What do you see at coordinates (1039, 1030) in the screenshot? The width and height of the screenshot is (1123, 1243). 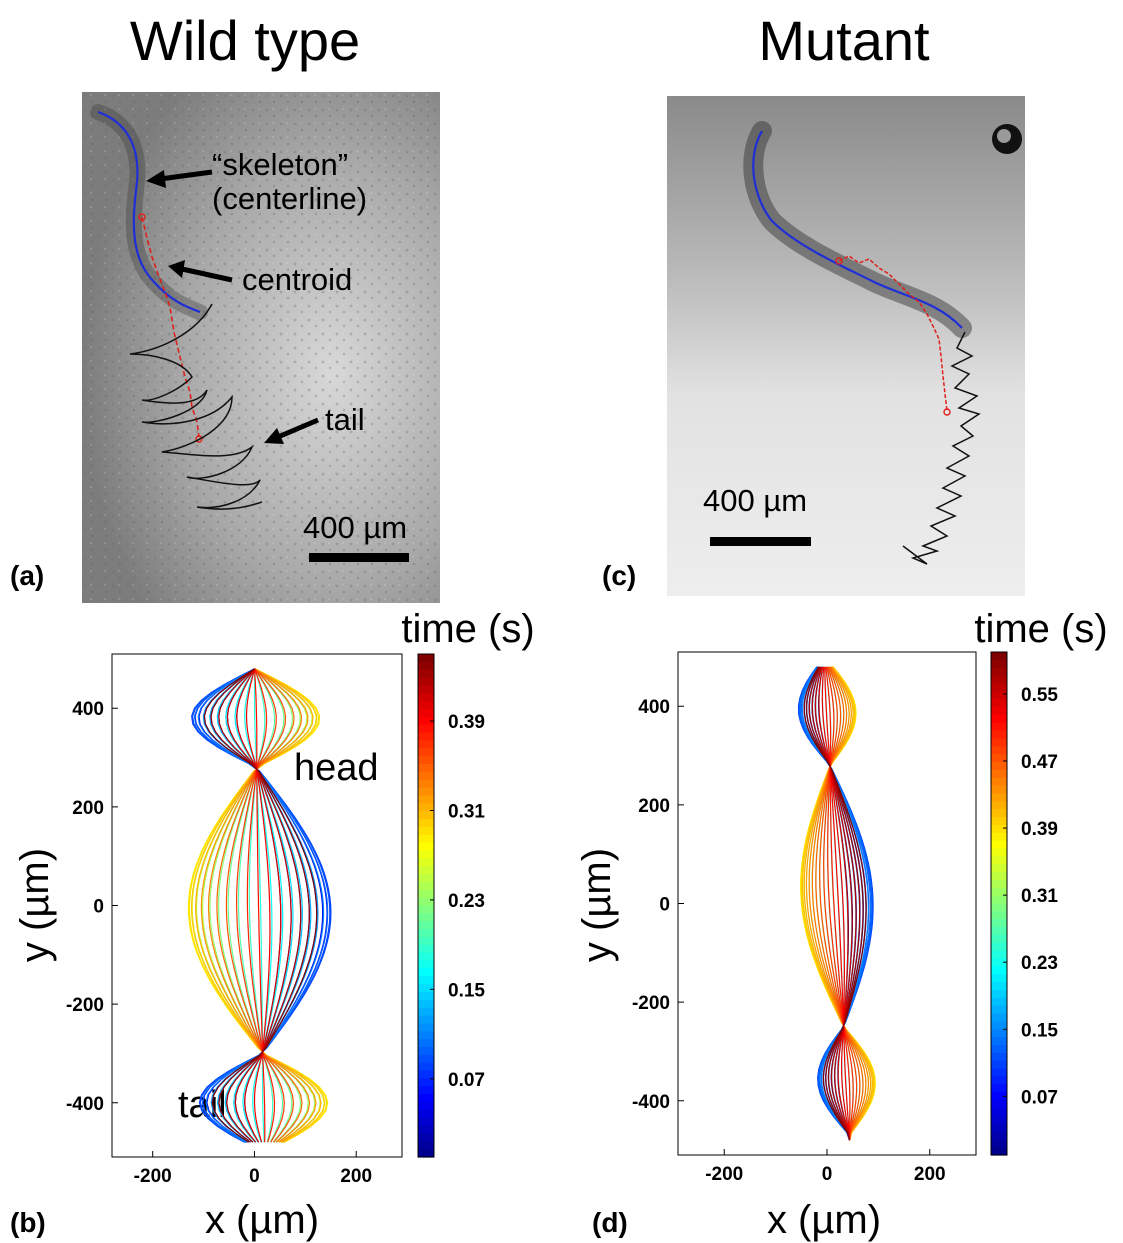 I see `colorbar-tick-label: 0.15` at bounding box center [1039, 1030].